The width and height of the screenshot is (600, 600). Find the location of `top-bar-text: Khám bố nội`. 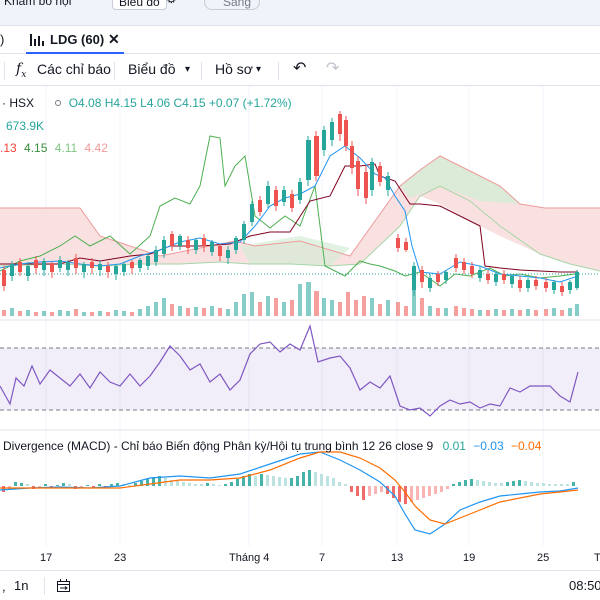

top-bar-text: Khám bố nội is located at coordinates (38, 4).